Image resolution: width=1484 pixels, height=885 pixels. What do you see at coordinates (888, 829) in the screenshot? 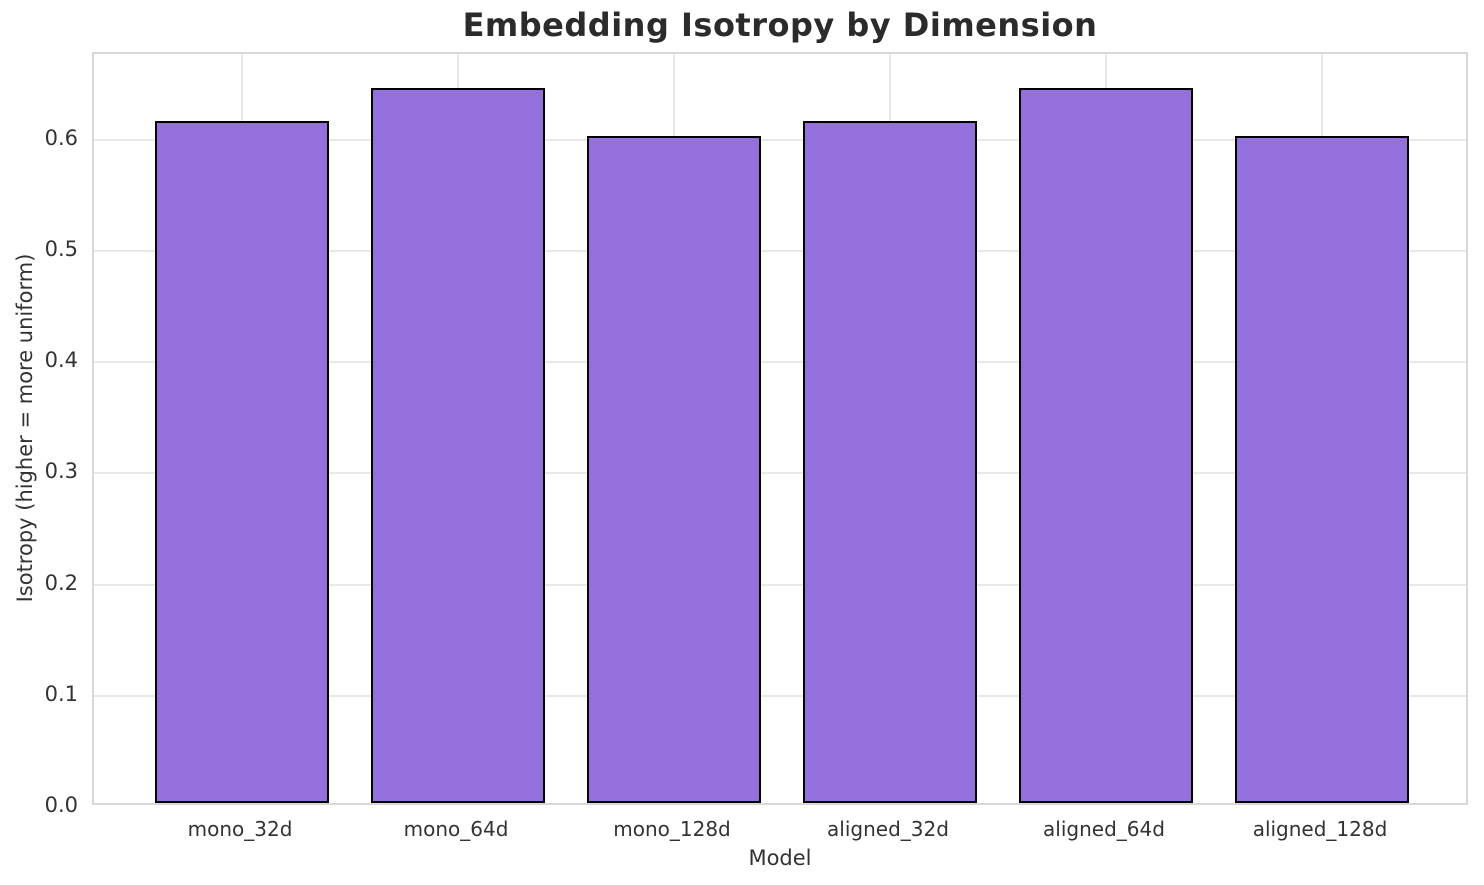
I see `x-tick-label: aligned_32d` at bounding box center [888, 829].